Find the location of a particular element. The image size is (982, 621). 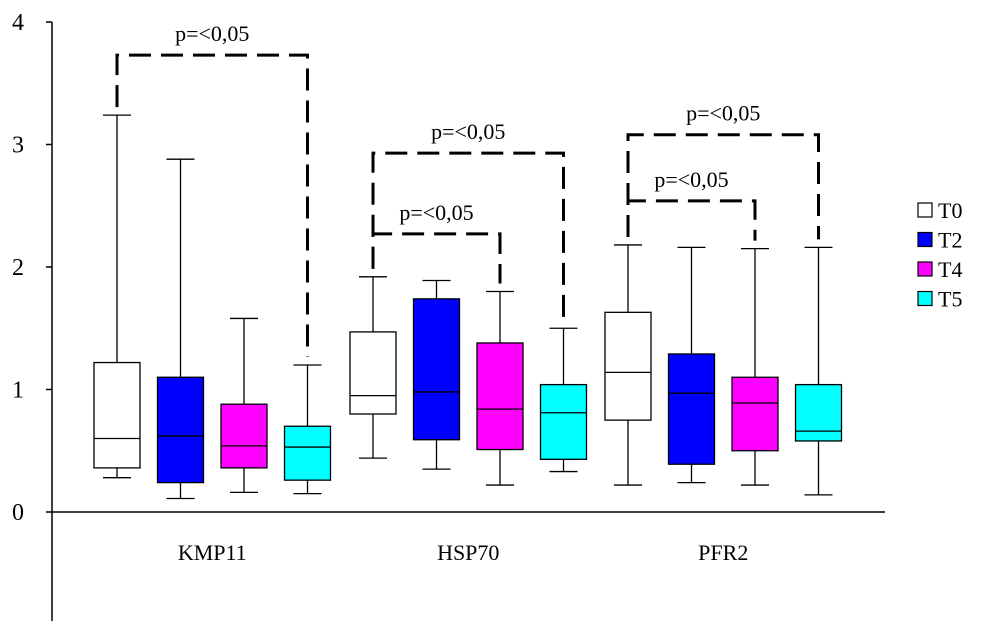

box-T5-KMP11 is located at coordinates (307, 429).